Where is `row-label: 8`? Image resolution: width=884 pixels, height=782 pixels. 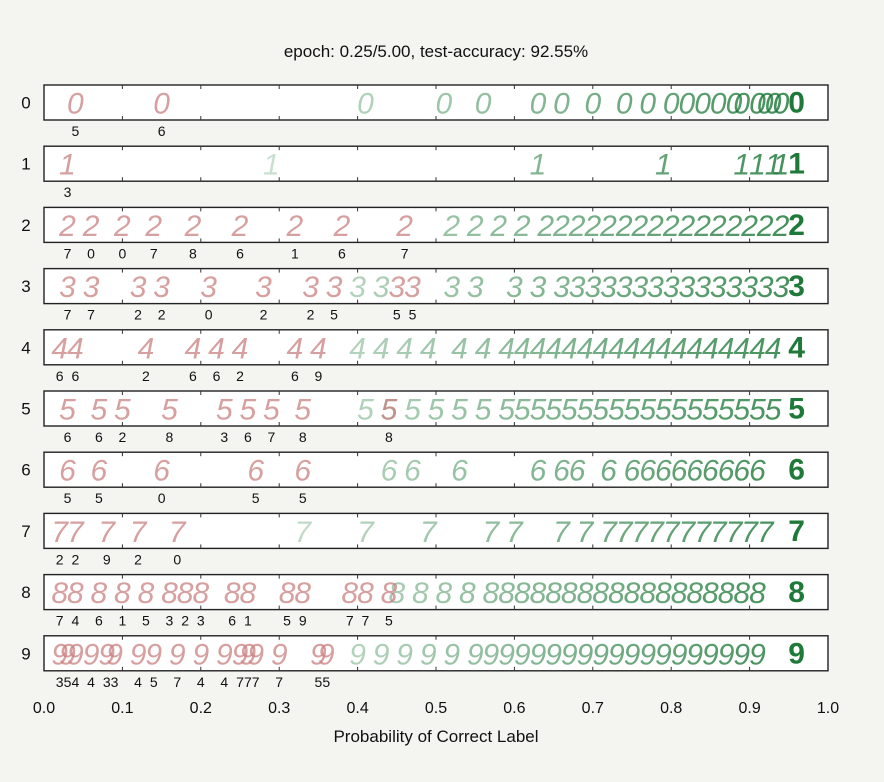
row-label: 8 is located at coordinates (25, 592).